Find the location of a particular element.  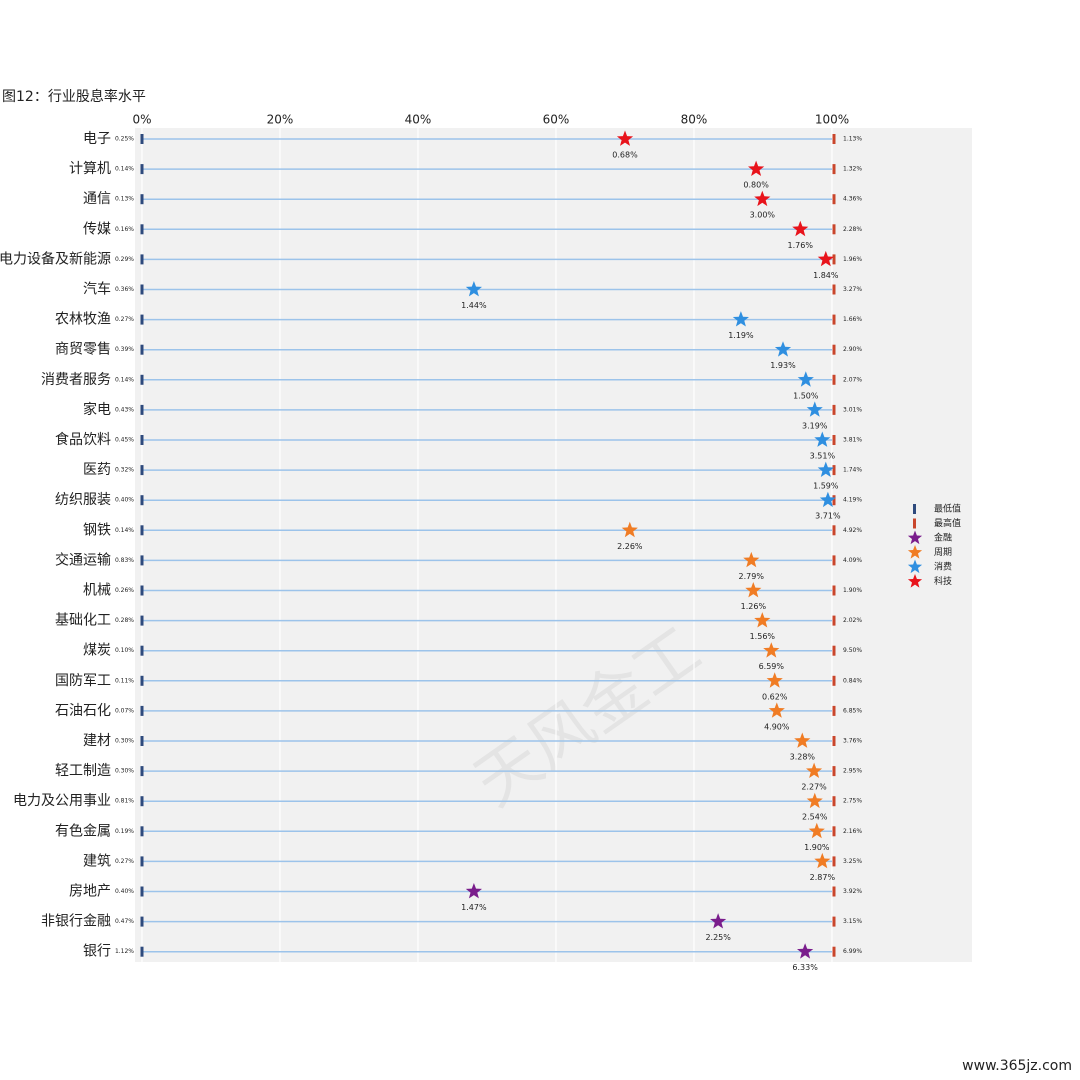

category-label: 纺织服装 is located at coordinates (83, 500).